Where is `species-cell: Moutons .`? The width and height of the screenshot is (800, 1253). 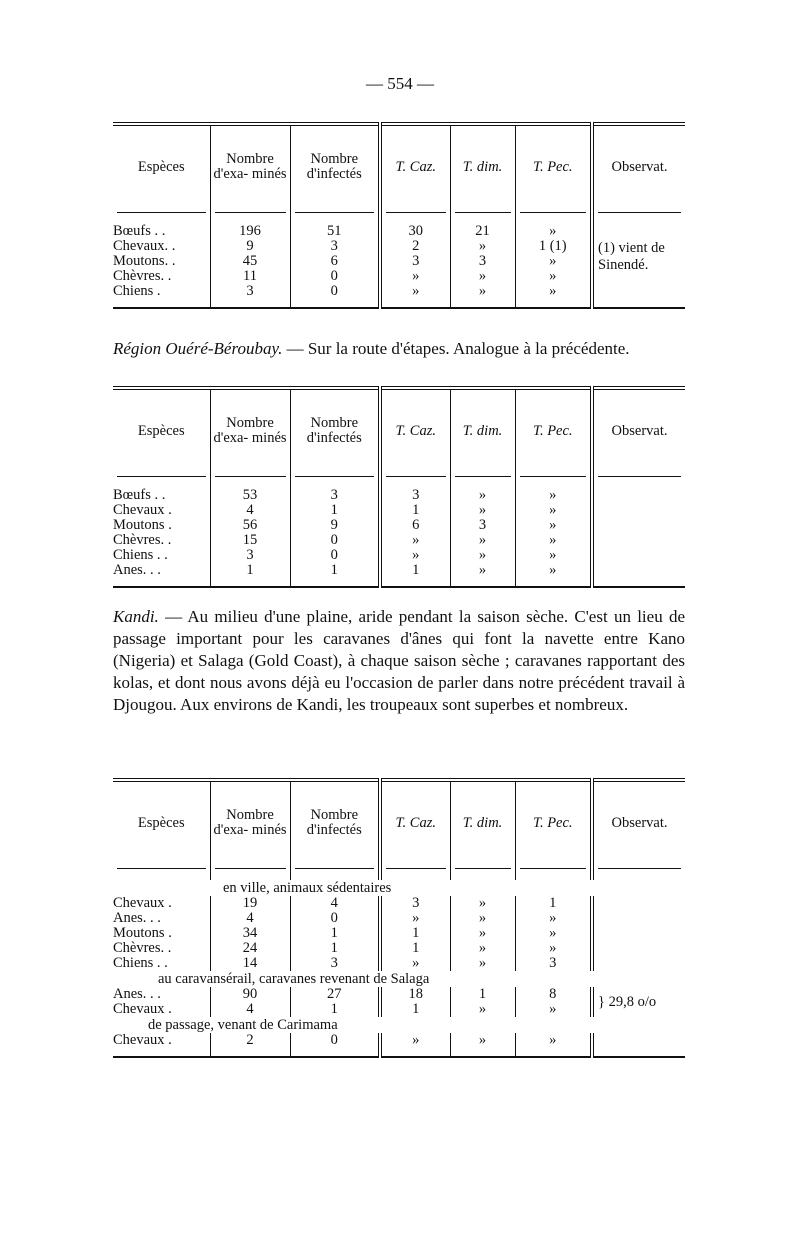
species-cell: Moutons . is located at coordinates (142, 933).